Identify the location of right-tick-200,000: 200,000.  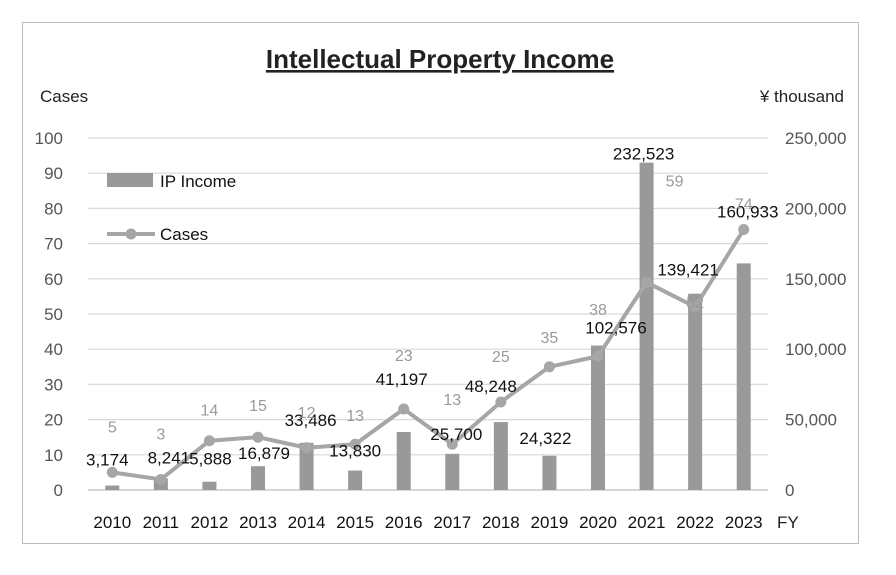
(815, 208).